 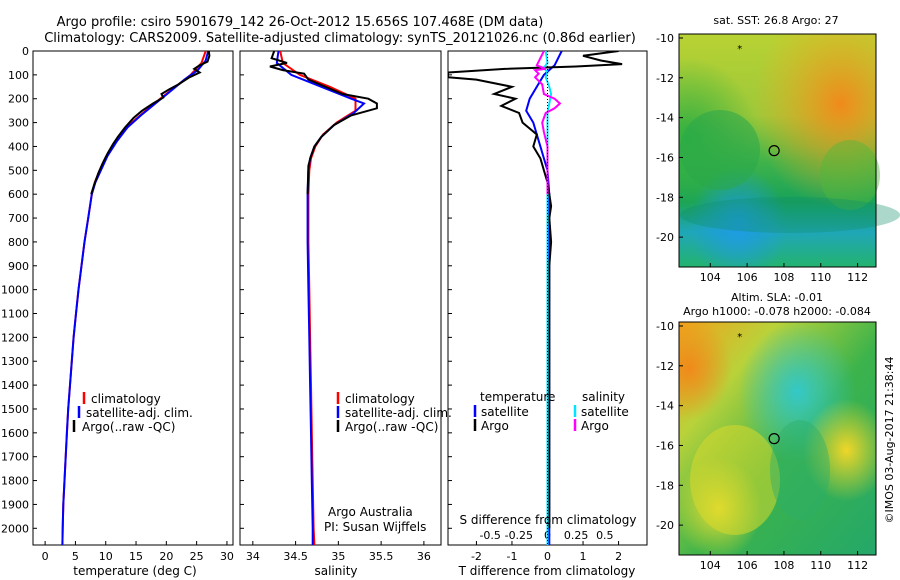 I want to click on x-tick-label: 25, so click(x=197, y=556).